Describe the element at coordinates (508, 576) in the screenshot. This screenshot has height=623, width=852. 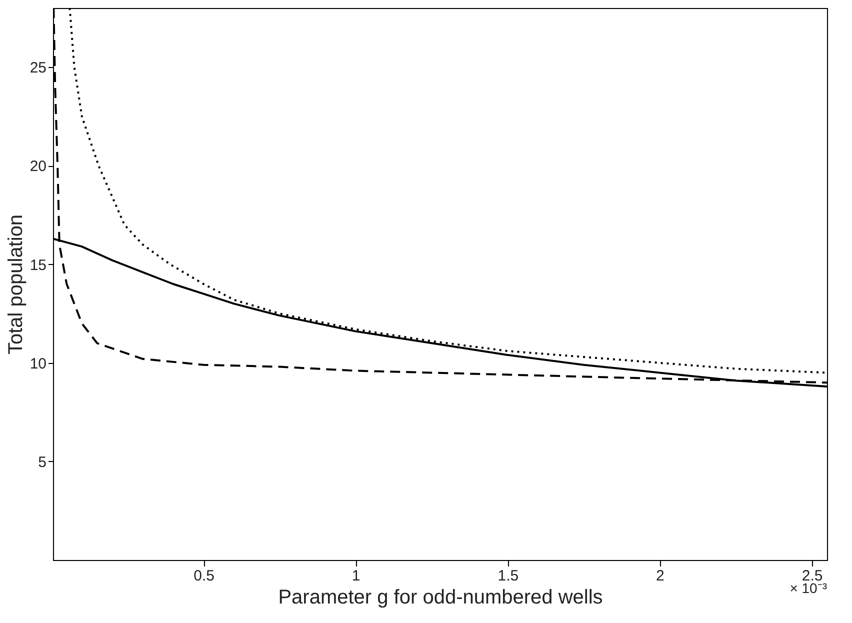
I see `x-tick-label: 1.5` at that location.